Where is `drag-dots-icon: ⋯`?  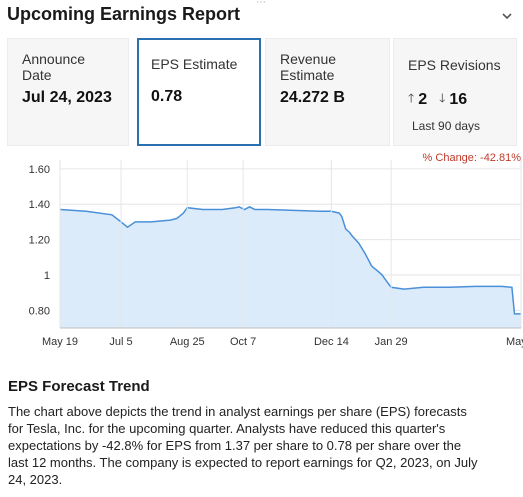
drag-dots-icon: ⋯ is located at coordinates (261, 4).